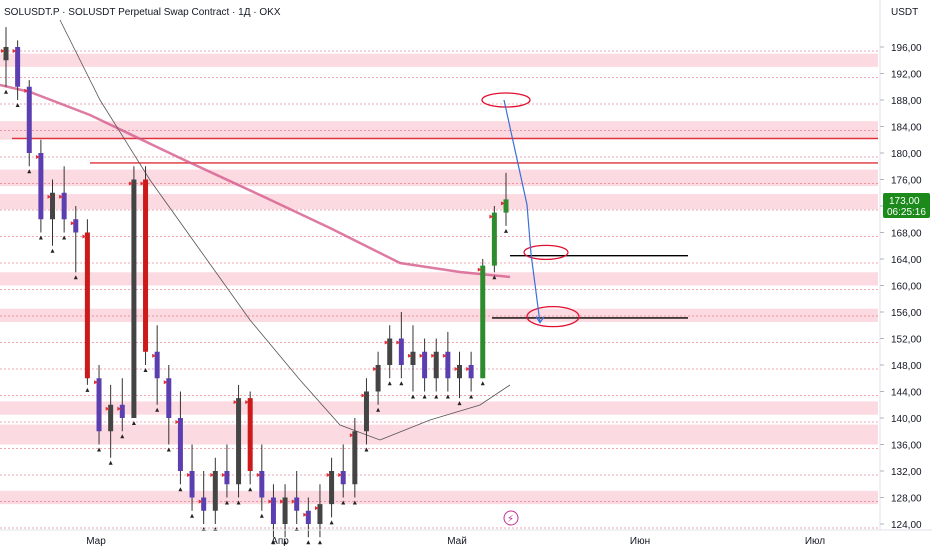 The height and width of the screenshot is (550, 932). Describe the element at coordinates (640, 541) in the screenshot. I see `time-tick-3: Июн` at that location.